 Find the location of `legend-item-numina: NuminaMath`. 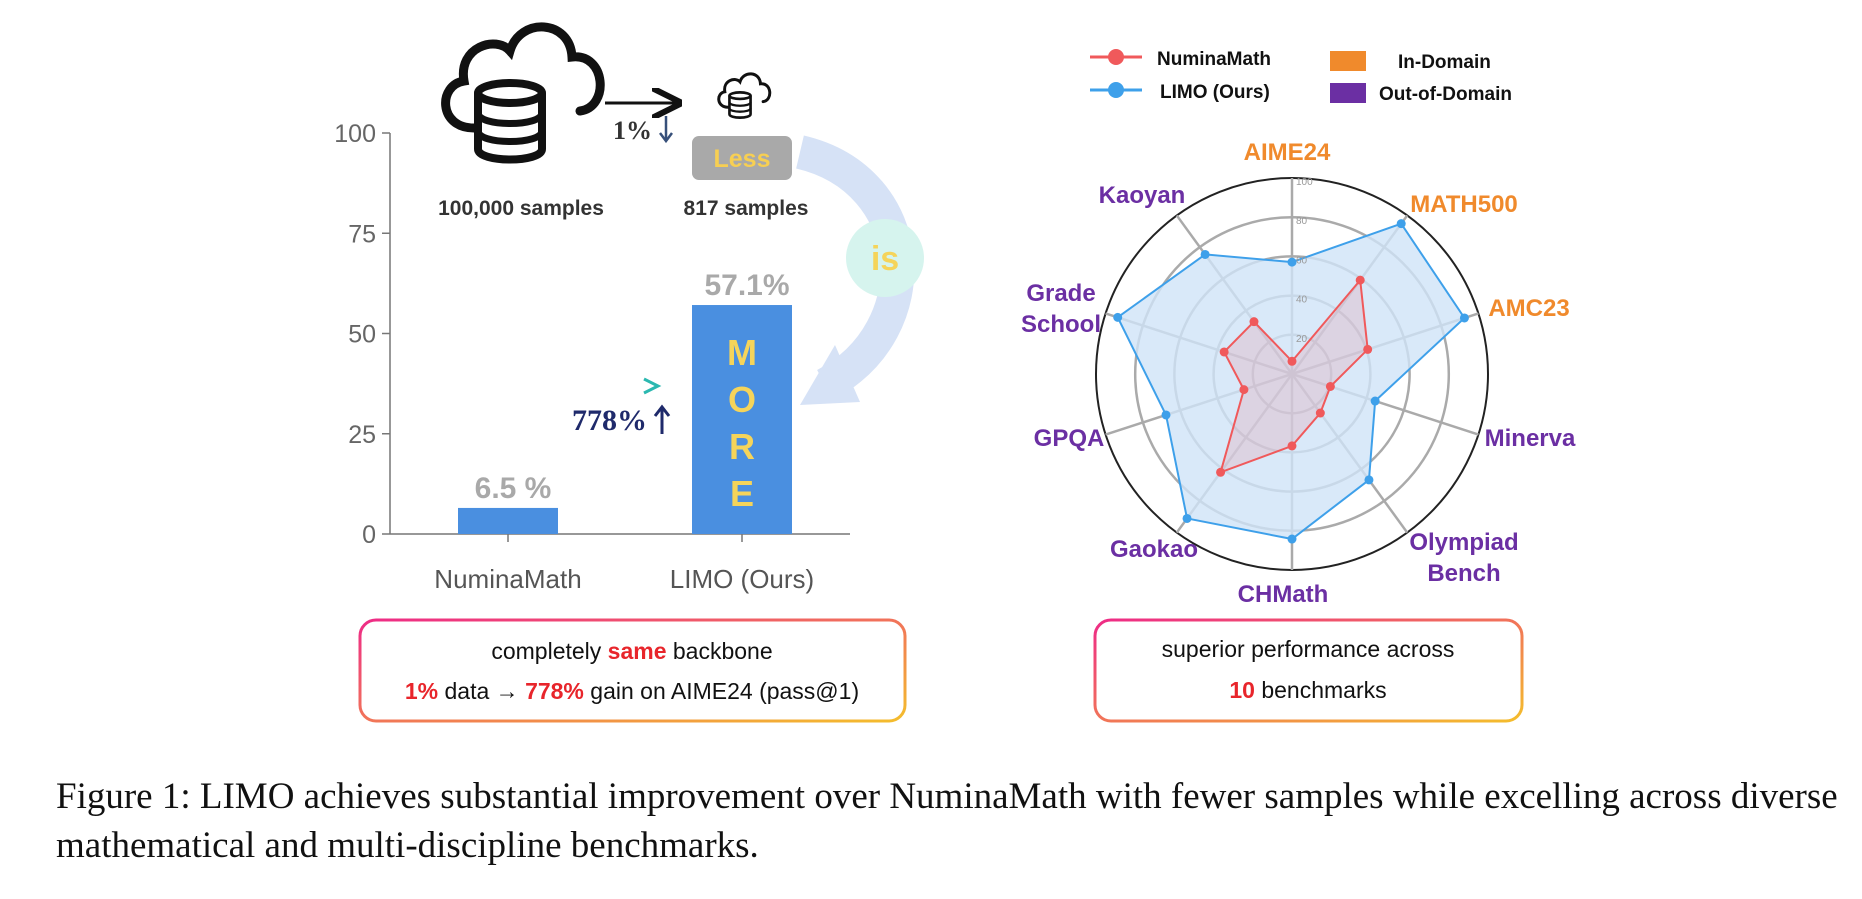

legend-item-numina: NuminaMath is located at coordinates (1180, 59).